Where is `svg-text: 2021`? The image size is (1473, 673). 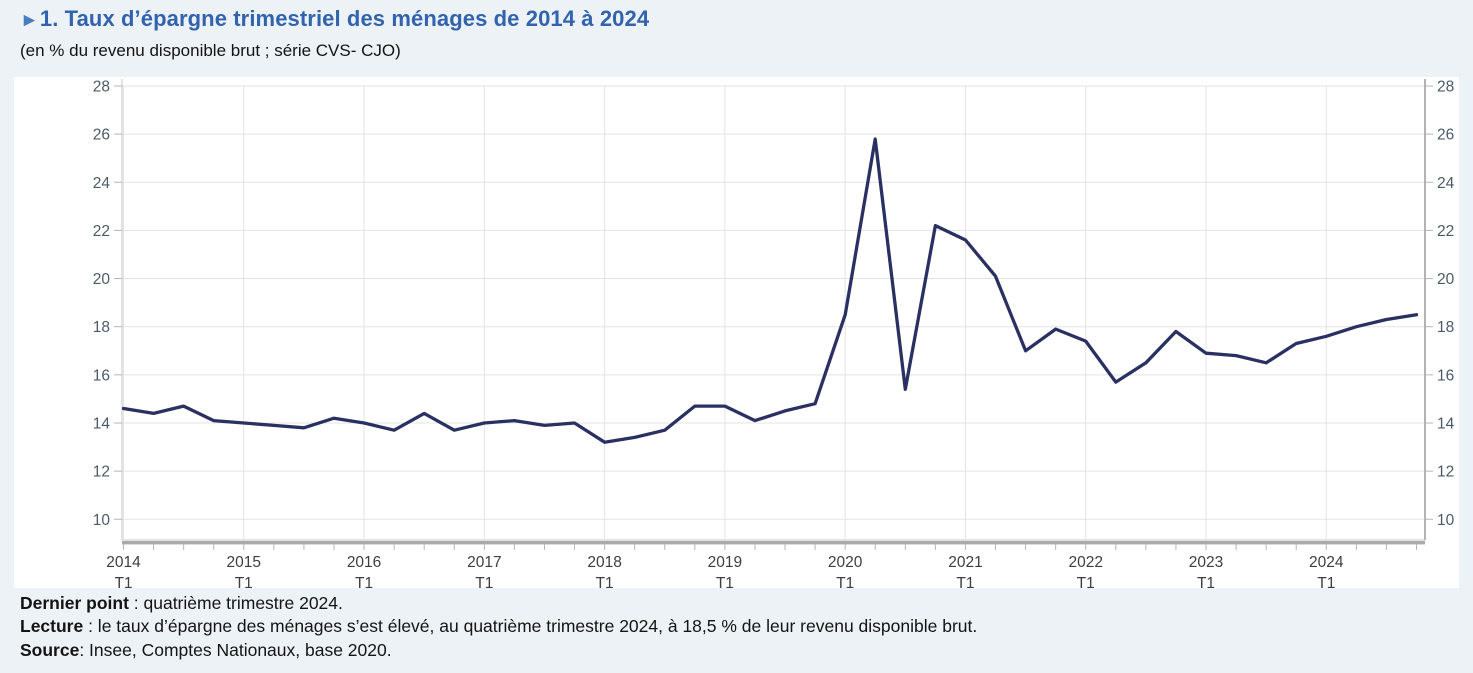
svg-text: 2021 is located at coordinates (965, 562).